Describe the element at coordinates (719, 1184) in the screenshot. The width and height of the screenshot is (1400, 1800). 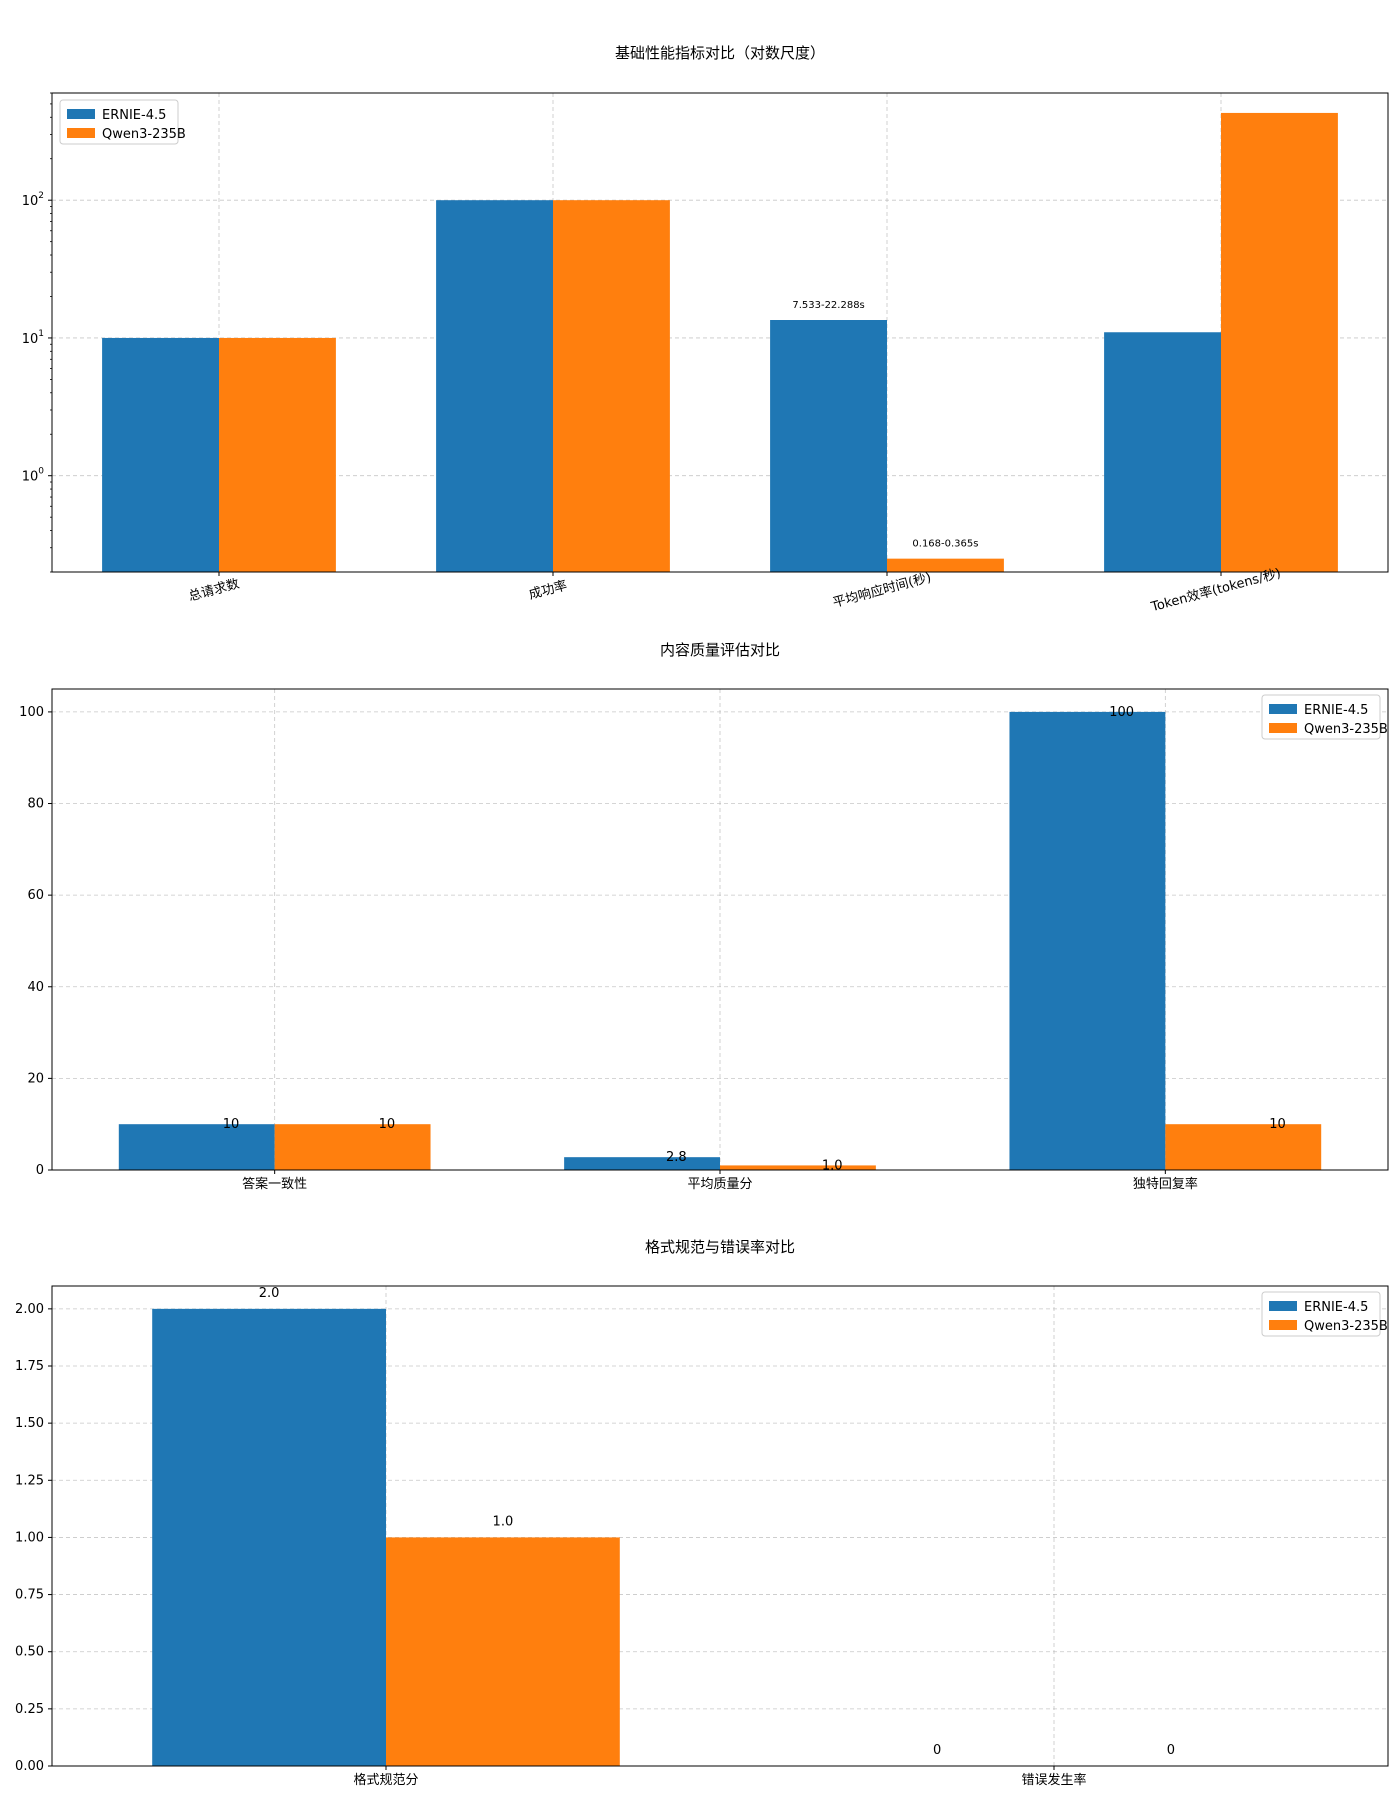
I see `x-tick-label: 平均质量分` at that location.